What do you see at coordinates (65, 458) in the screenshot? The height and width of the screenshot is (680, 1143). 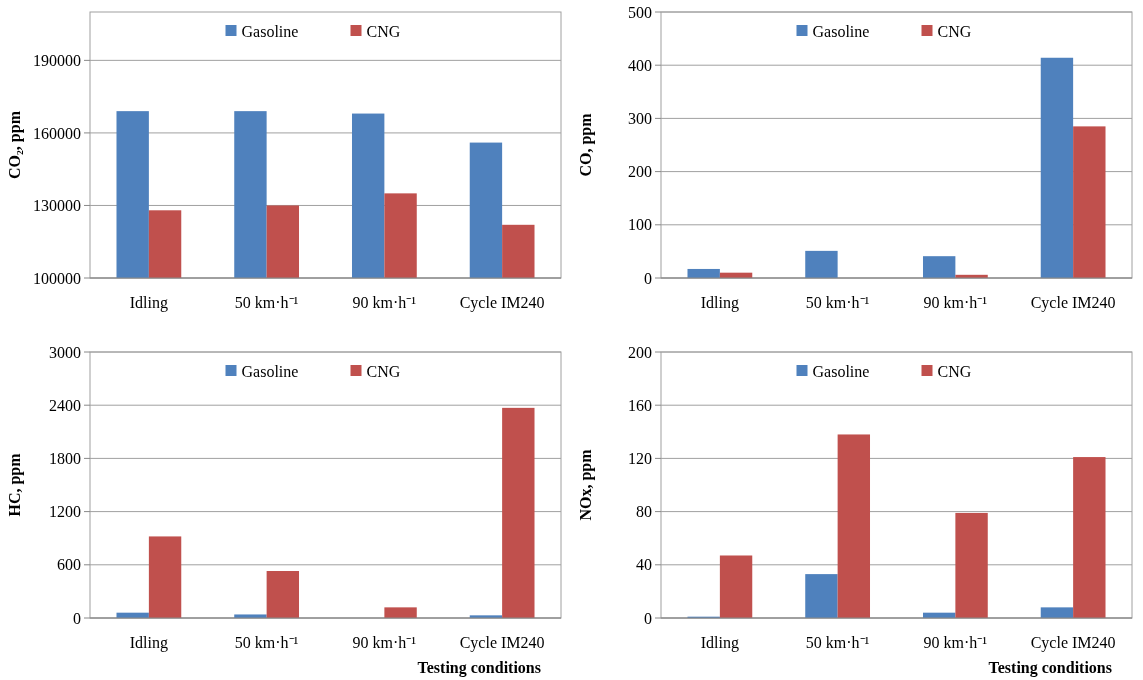 I see `y-tick-label: 1800` at bounding box center [65, 458].